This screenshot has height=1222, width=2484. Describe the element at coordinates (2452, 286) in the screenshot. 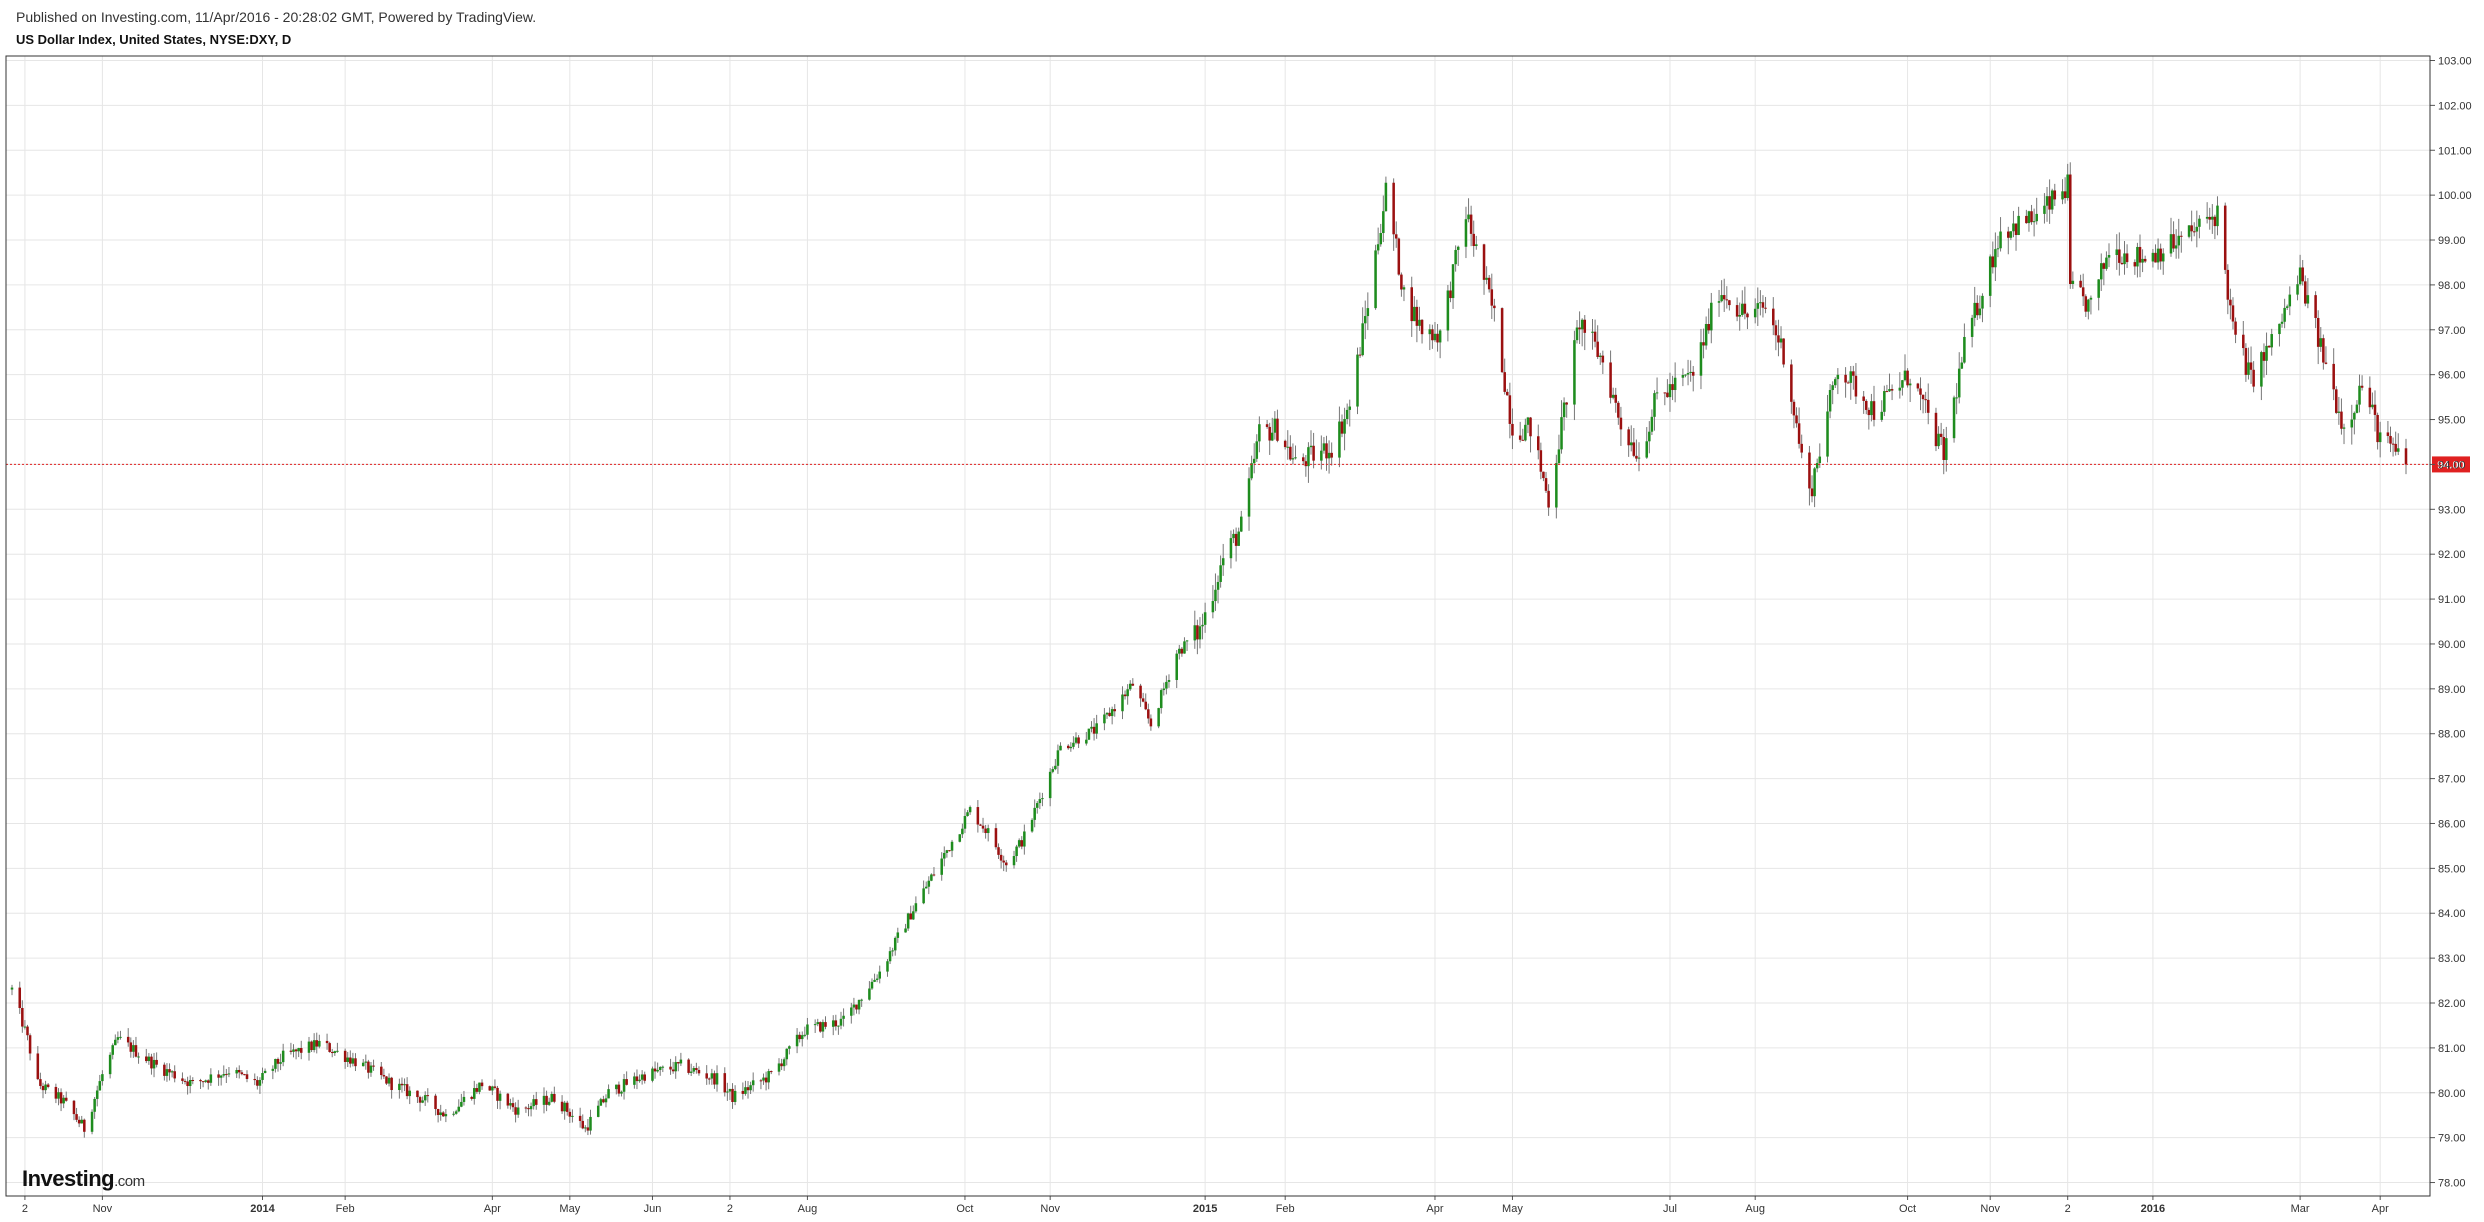

I see `y-tick-label: 98.00` at that location.